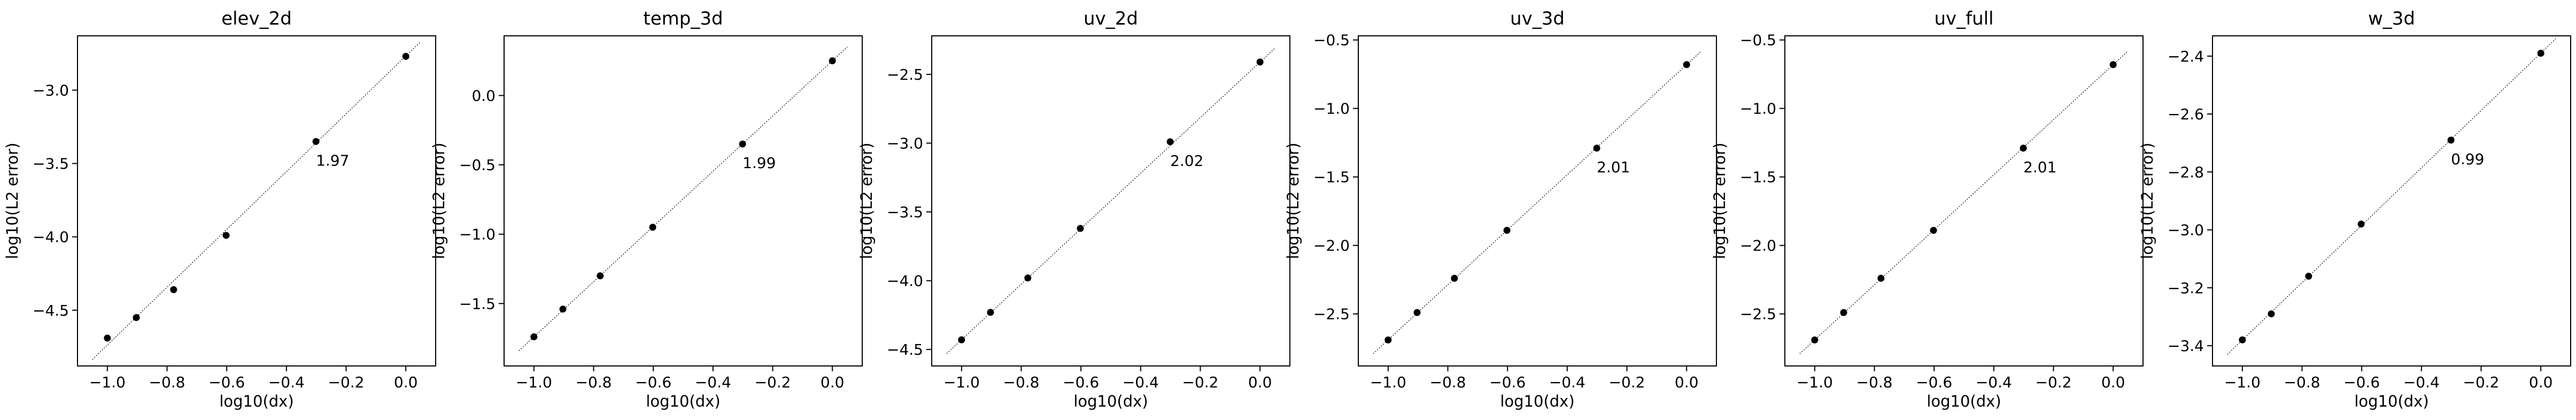 This screenshot has width=2576, height=420. What do you see at coordinates (2186, 172) in the screenshot?
I see `y-tick-label: −2.8` at bounding box center [2186, 172].